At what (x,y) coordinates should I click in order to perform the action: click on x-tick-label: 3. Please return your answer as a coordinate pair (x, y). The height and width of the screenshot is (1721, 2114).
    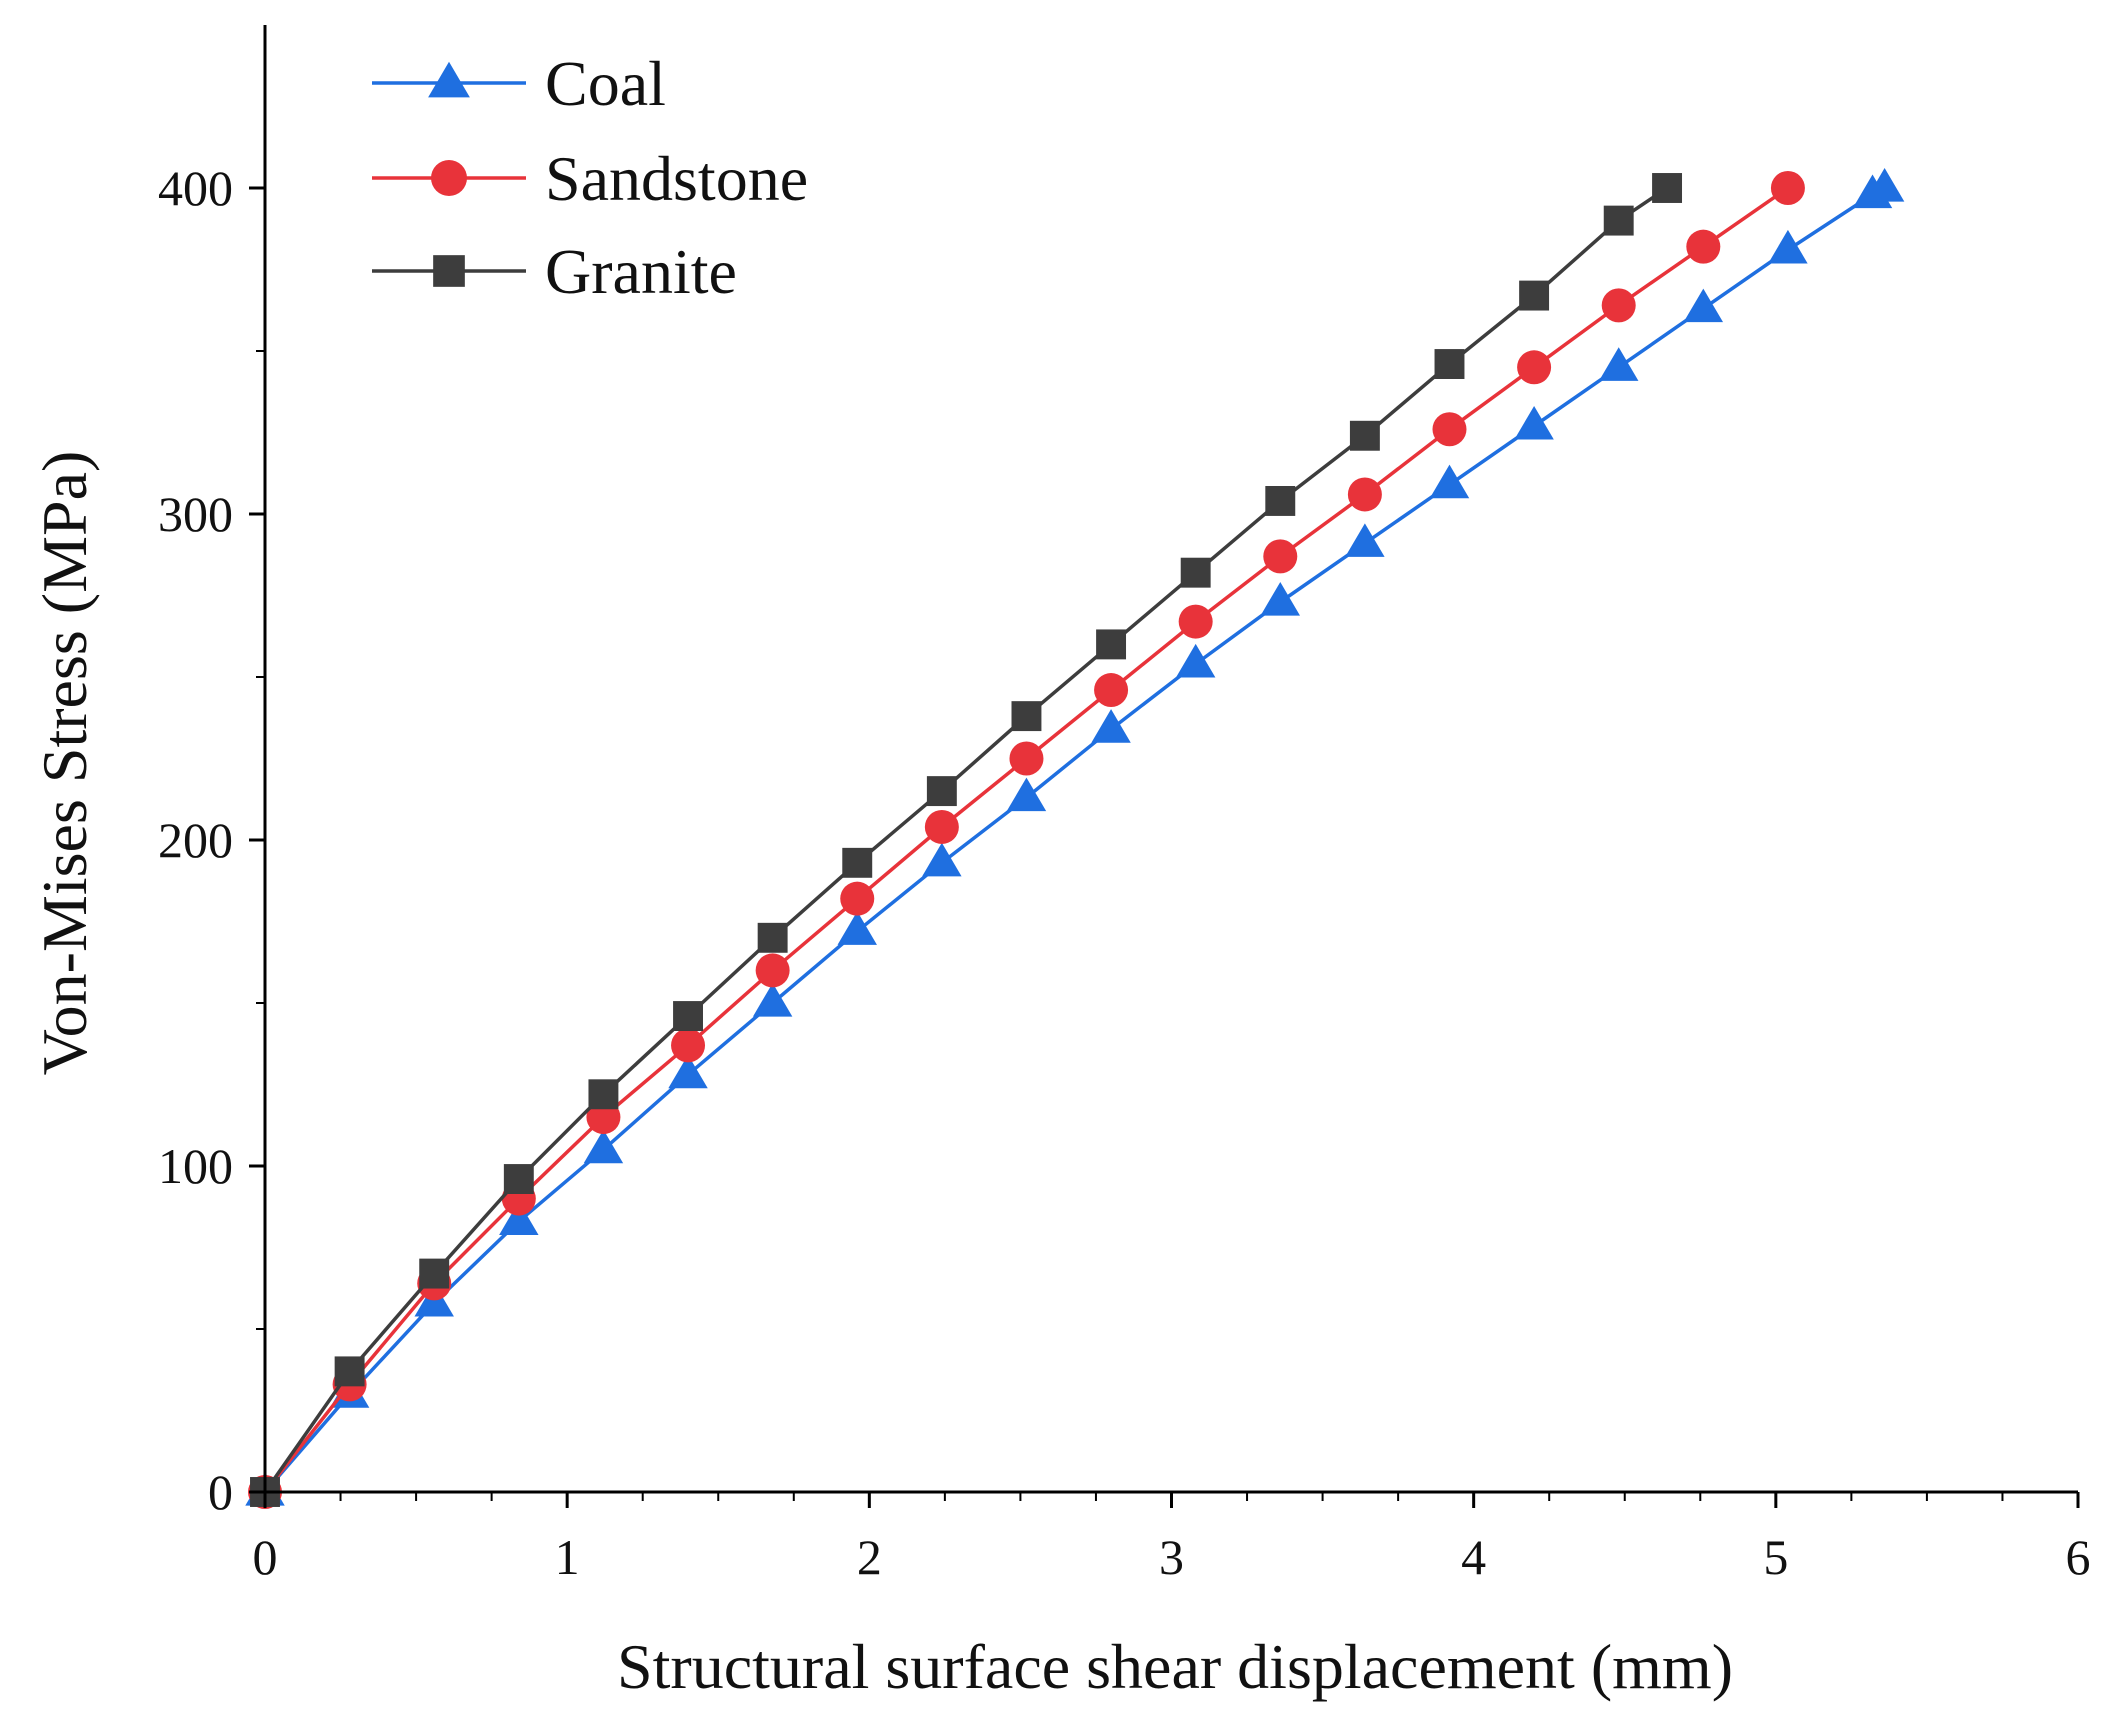
    Looking at the image, I should click on (1171, 1557).